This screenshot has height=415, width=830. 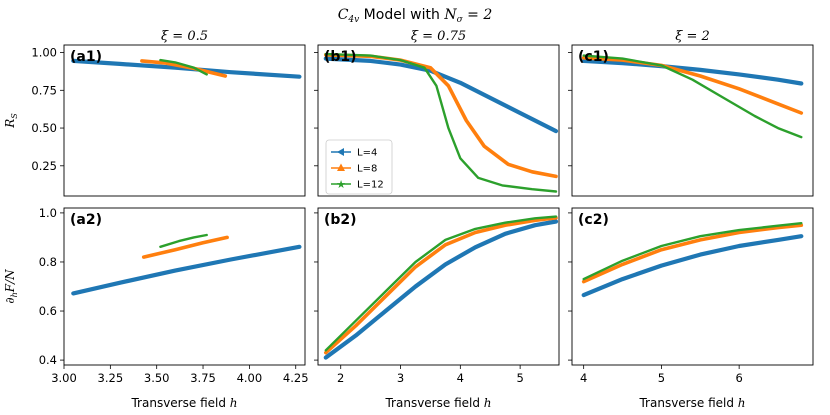 I want to click on legend-label: L=8, so click(x=367, y=169).